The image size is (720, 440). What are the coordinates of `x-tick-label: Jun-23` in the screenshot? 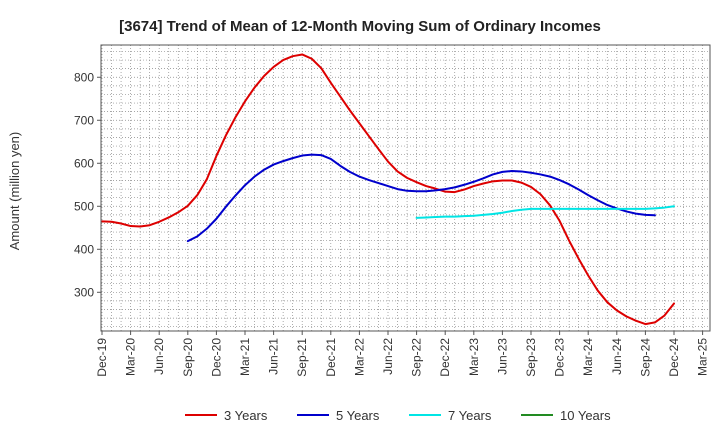 It's located at (502, 356).